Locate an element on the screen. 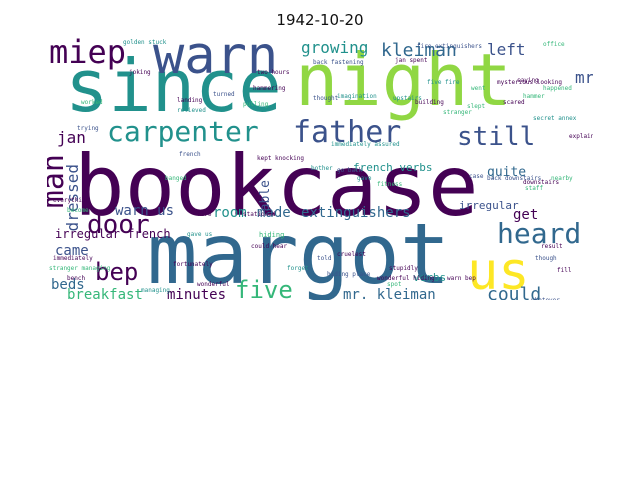 Image resolution: width=640 pixels, height=480 pixels. word-landing: landing is located at coordinates (190, 100).